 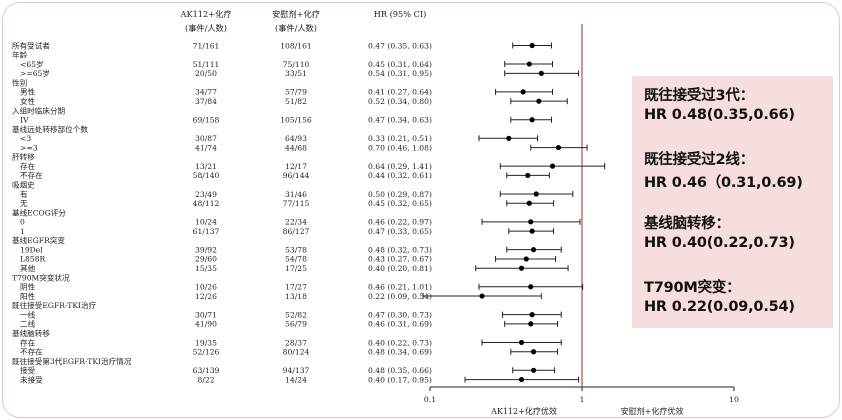 What do you see at coordinates (206, 296) in the screenshot?
I see `row-treatment-events: 12/26` at bounding box center [206, 296].